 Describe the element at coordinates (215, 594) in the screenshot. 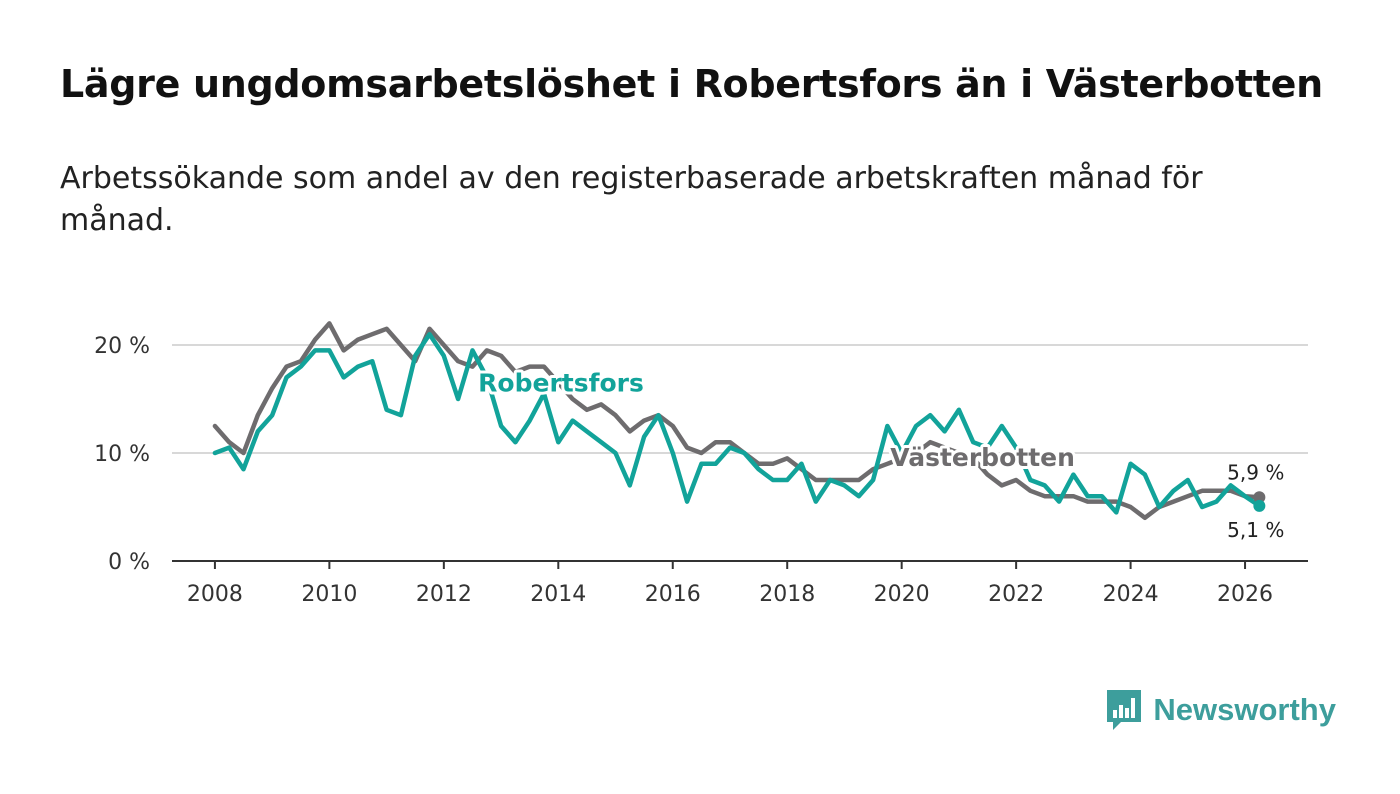

I see `x-tick-label: 2008` at that location.